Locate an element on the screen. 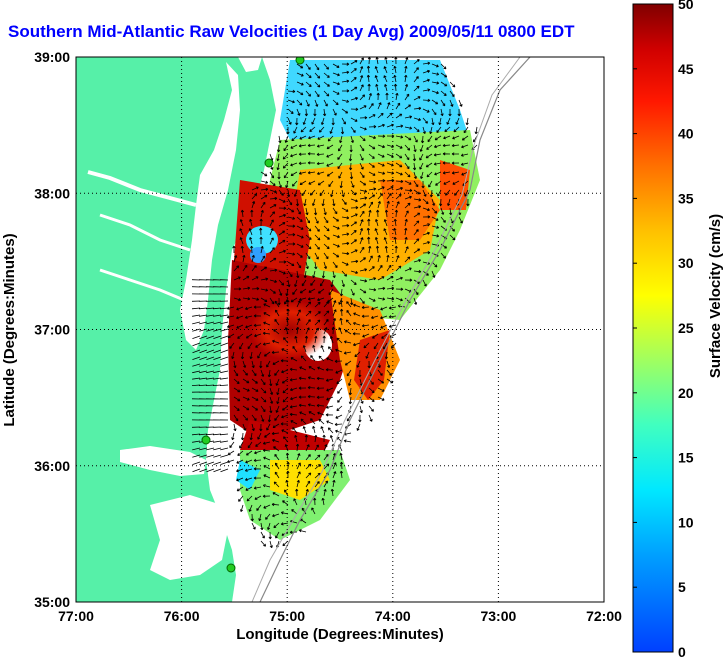 The image size is (724, 659). y-tick-label: 36:00 is located at coordinates (52, 466).